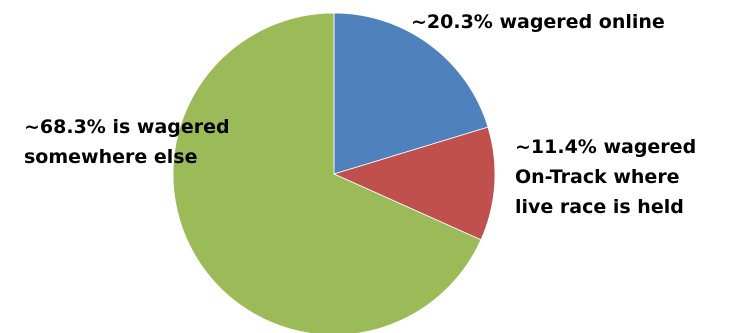 Image resolution: width=739 pixels, height=333 pixels. I want to click on label-wagered-elsewhere: ~68.3% is wagered somewhere else, so click(127, 142).